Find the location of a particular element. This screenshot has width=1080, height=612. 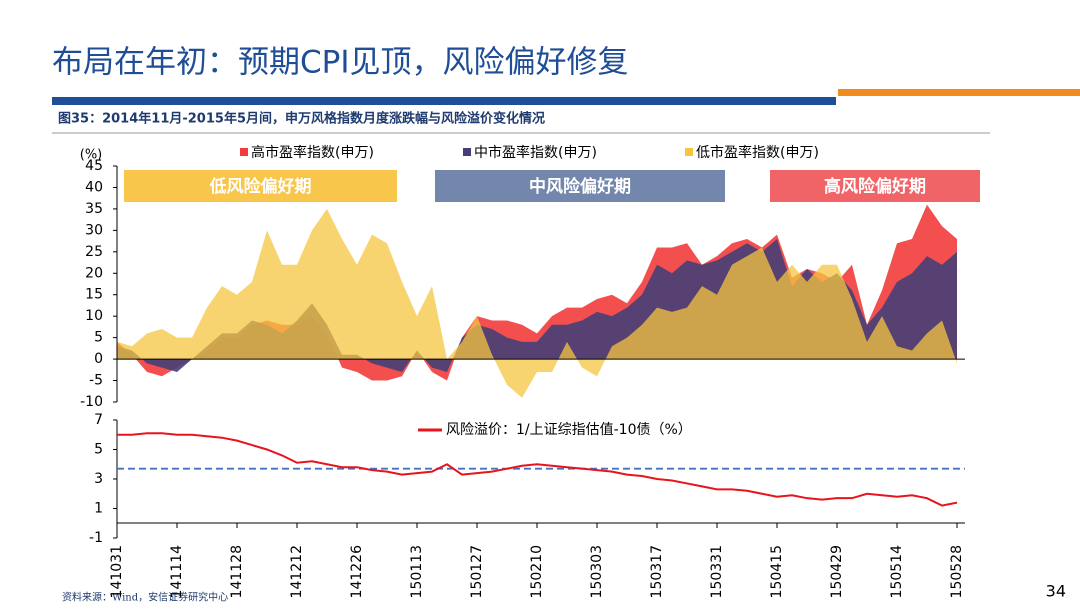

y-tick-label: 1 is located at coordinates (98, 509).